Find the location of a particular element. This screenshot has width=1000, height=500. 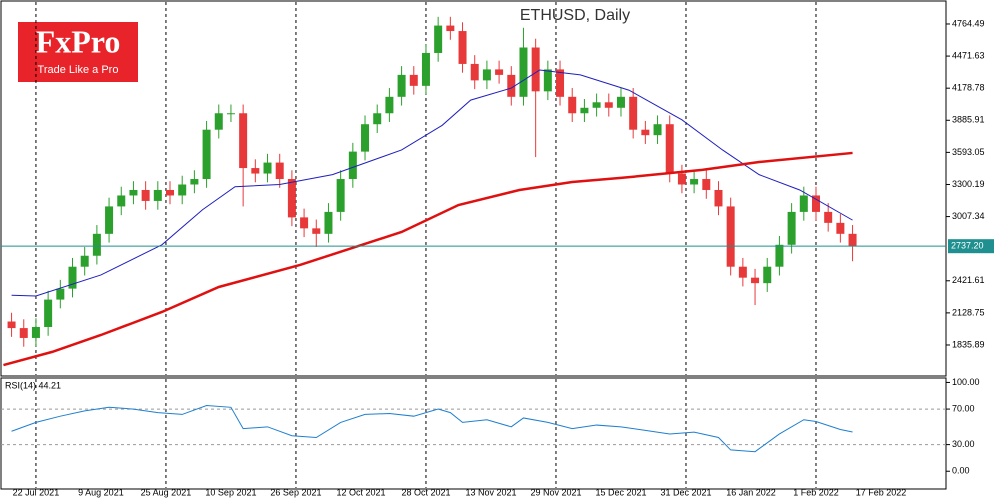

x-tick-label: 15 Dec 2021 is located at coordinates (620, 492).